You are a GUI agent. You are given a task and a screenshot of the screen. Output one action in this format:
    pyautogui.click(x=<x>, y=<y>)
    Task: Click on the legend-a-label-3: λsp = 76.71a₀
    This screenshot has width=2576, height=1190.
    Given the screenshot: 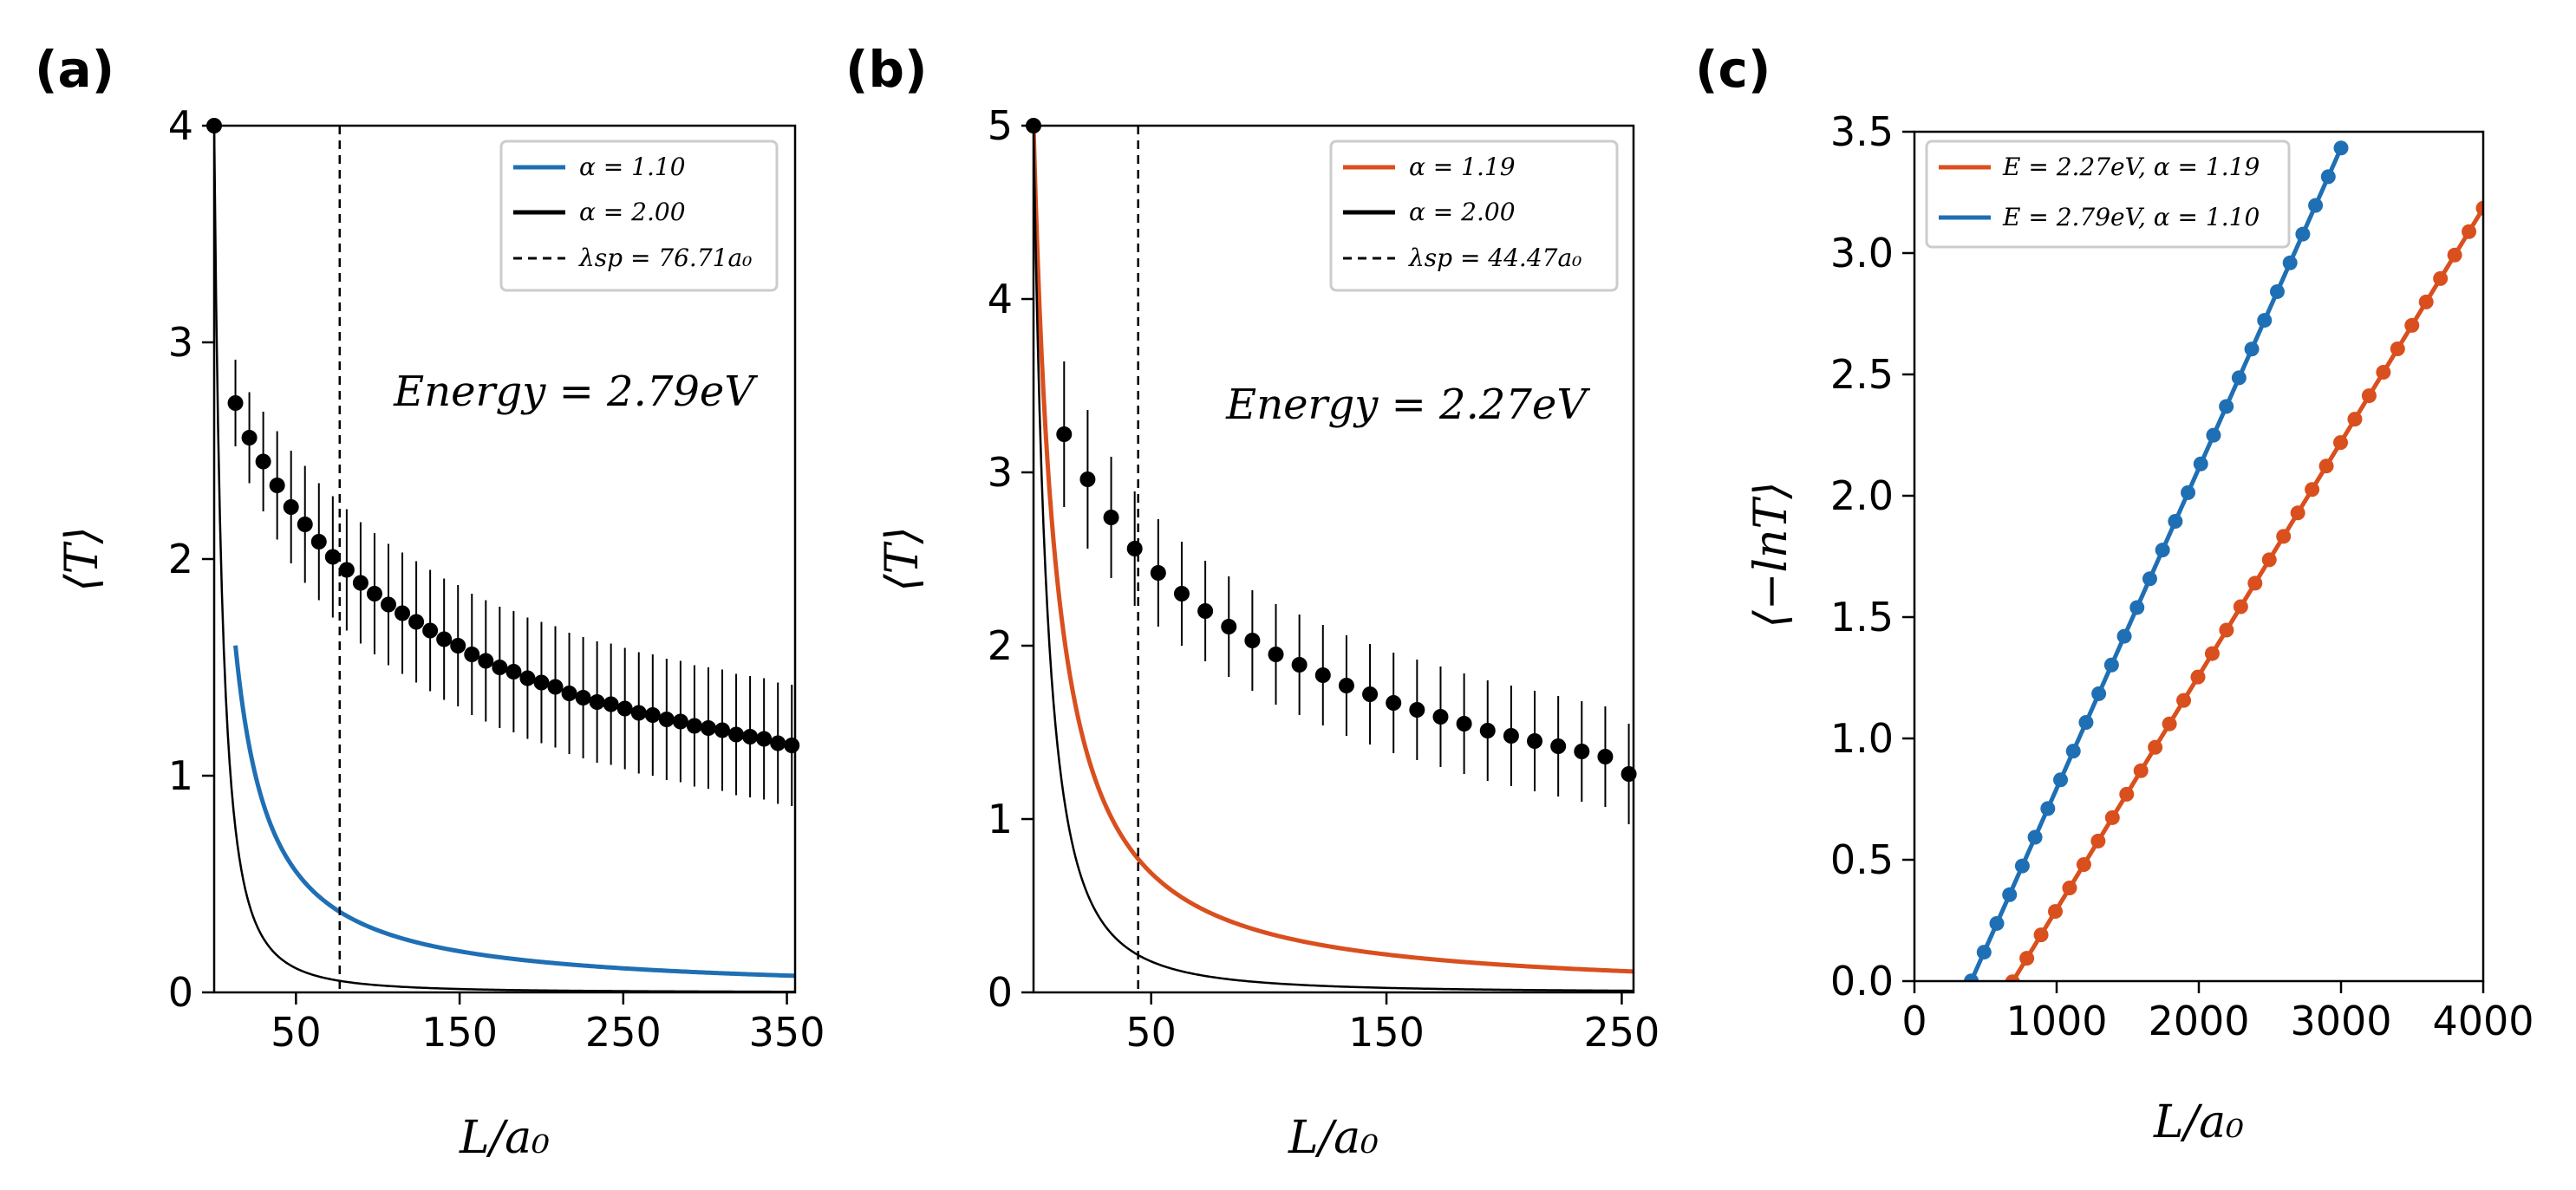 What is the action you would take?
    pyautogui.click(x=665, y=258)
    